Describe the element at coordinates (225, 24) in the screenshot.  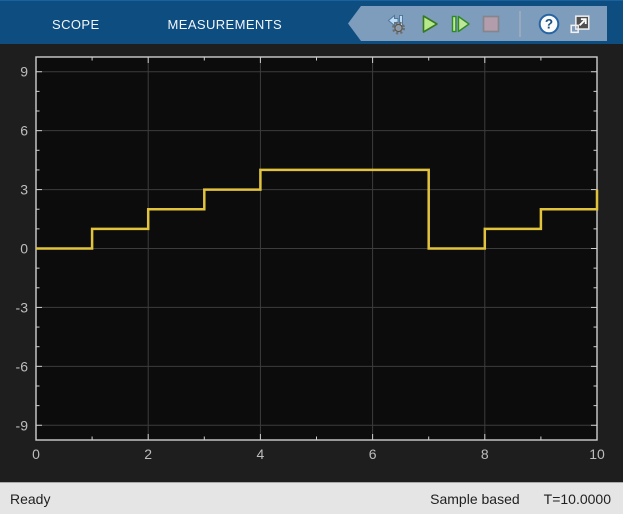
I see `tab-measurements: MEASUREMENTS` at that location.